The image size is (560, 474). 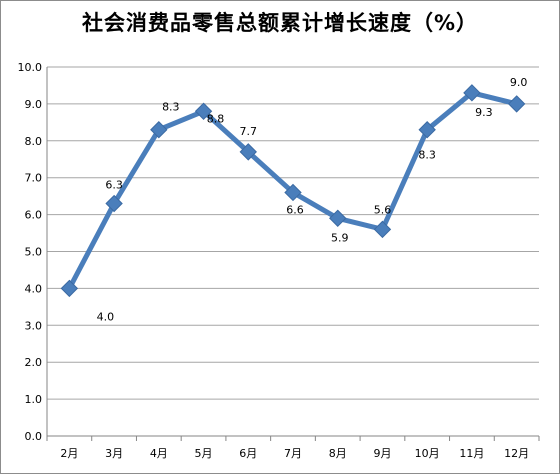 I want to click on y-tick-label: 4.0, so click(x=34, y=288).